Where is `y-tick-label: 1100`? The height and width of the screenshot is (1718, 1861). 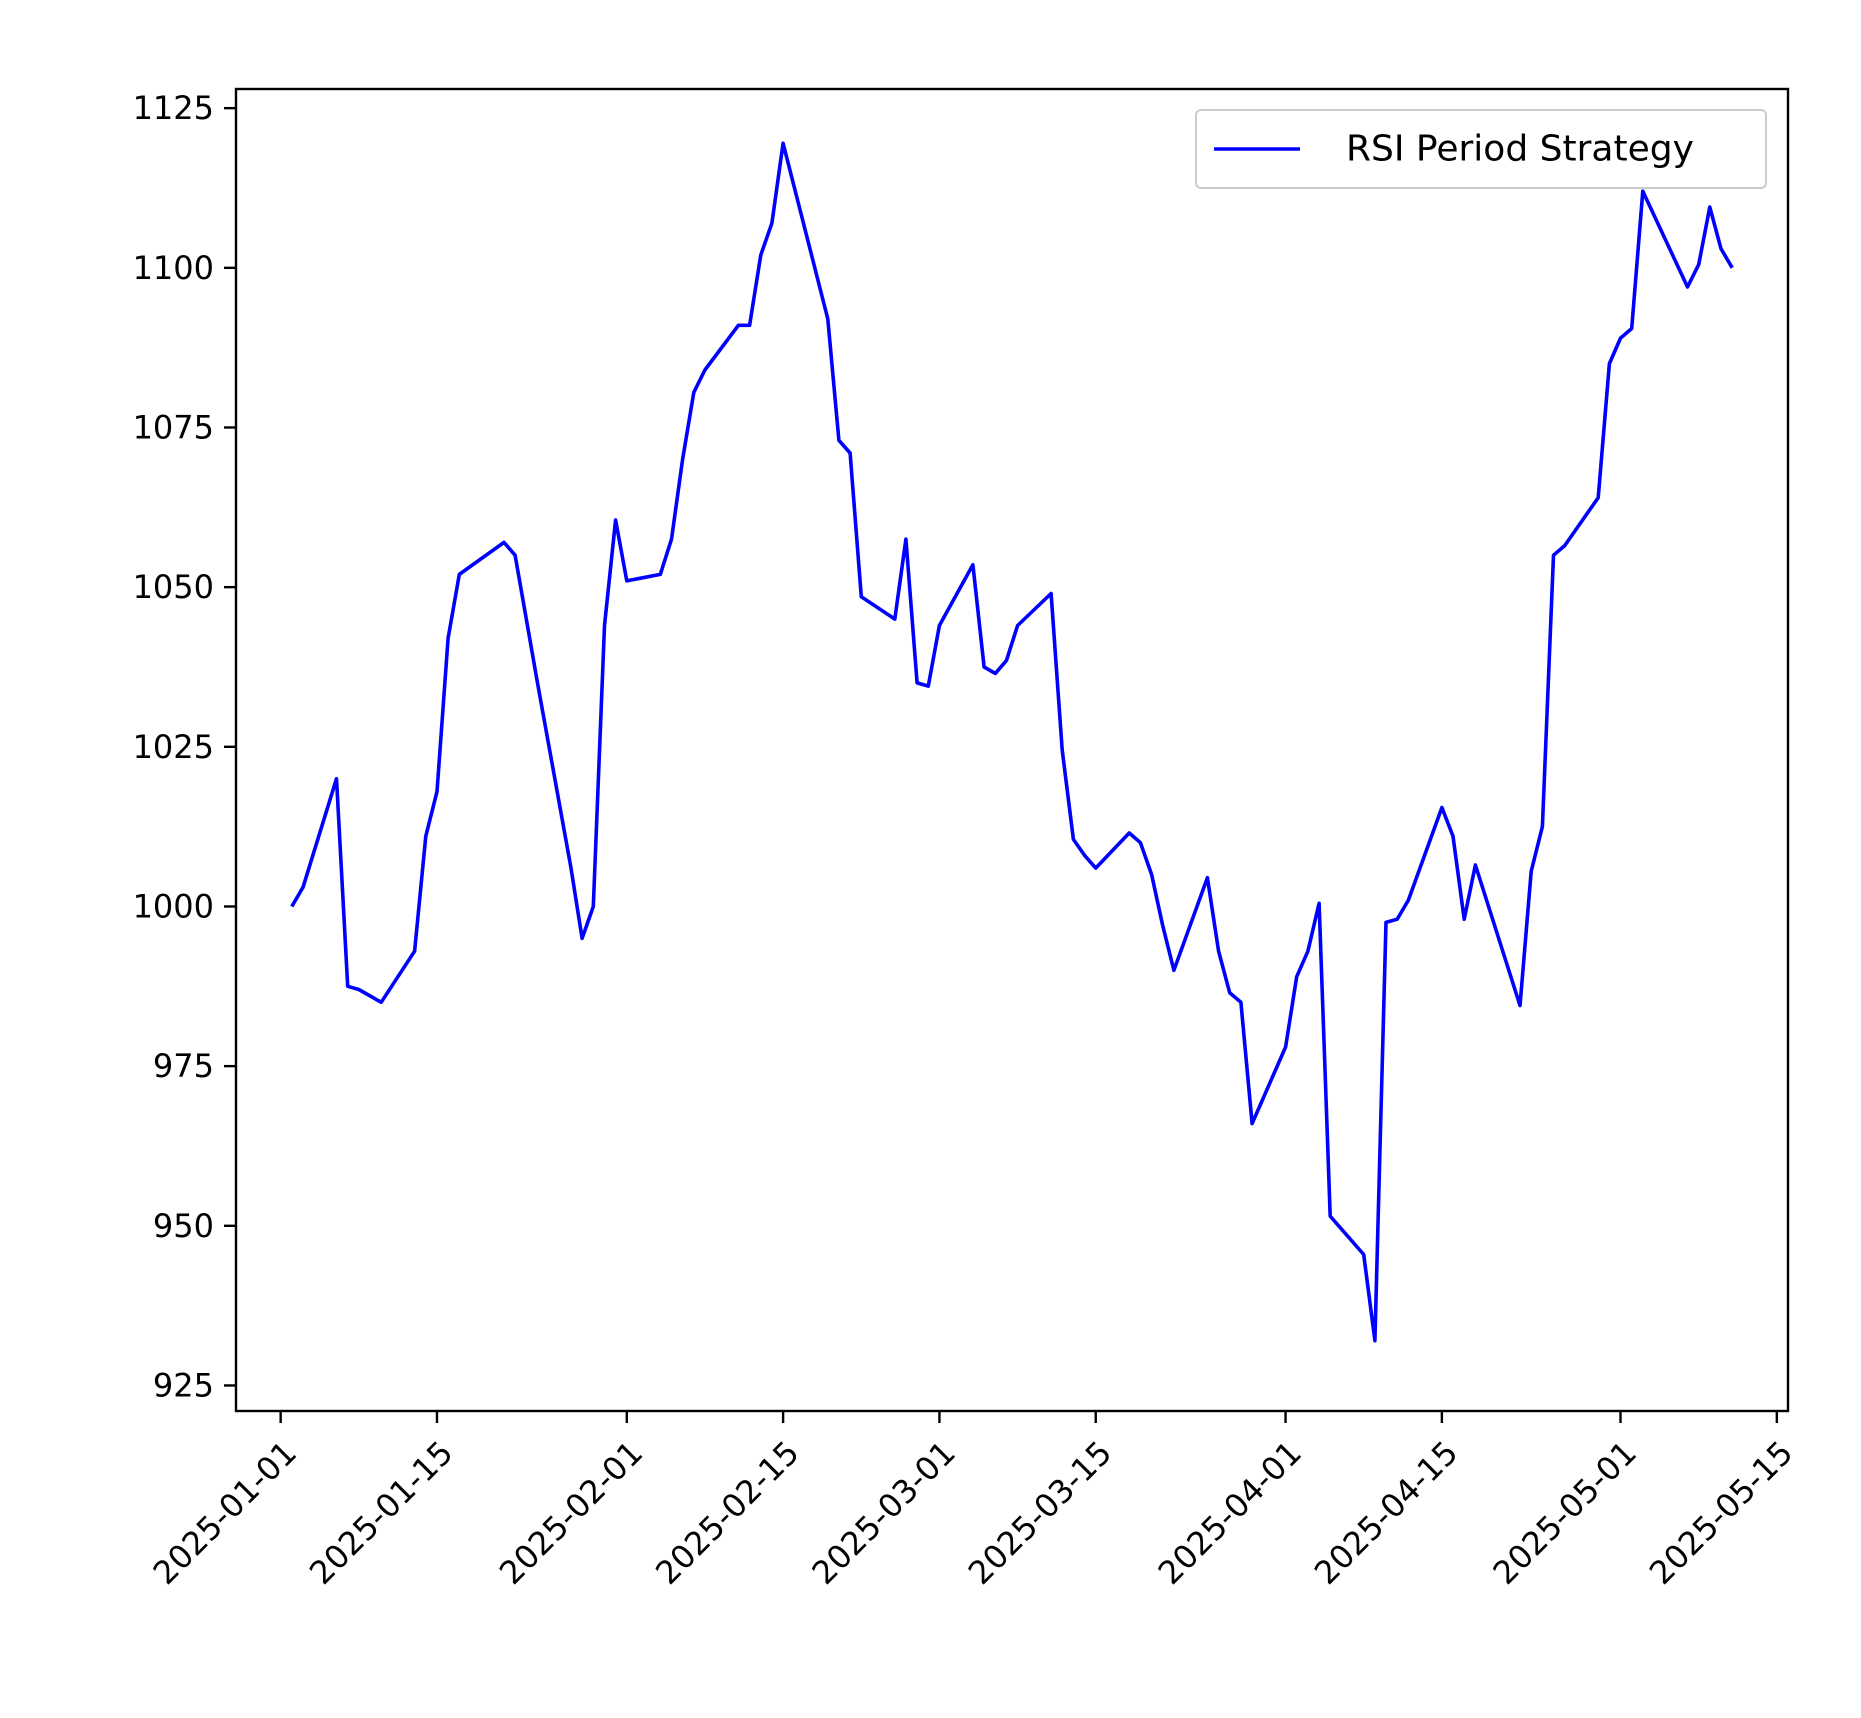 y-tick-label: 1100 is located at coordinates (173, 268).